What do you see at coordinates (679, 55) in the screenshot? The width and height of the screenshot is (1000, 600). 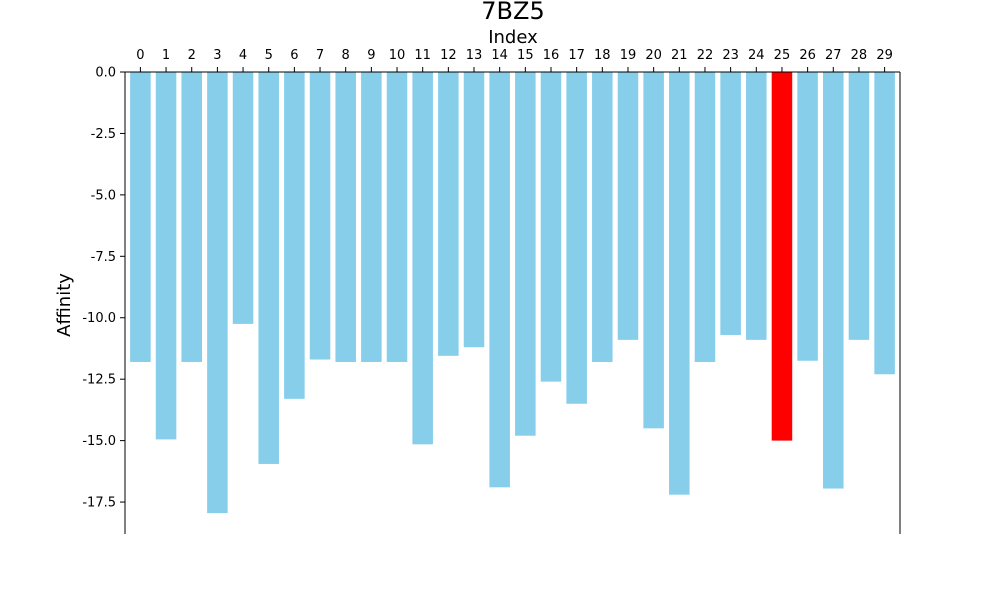 I see `x-tick-label-21: 21` at bounding box center [679, 55].